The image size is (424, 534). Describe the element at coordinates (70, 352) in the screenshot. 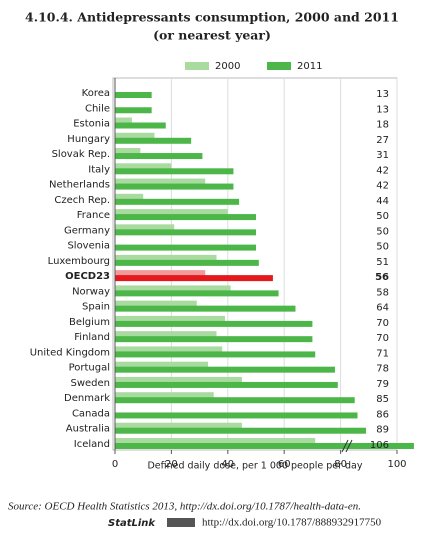

I see `y-tick-label: United Kingdom` at that location.